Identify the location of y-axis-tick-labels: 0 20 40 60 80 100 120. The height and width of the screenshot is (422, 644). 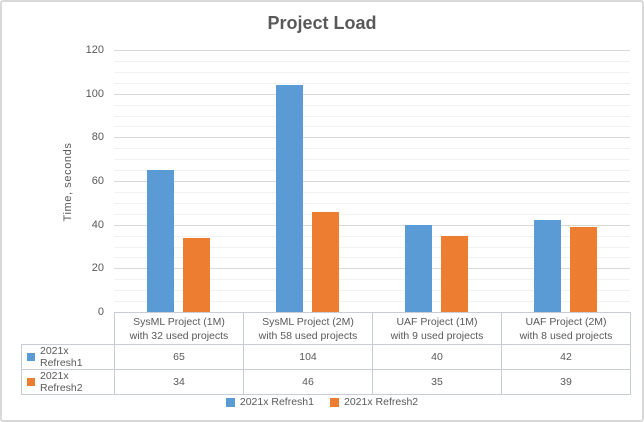
(81, 181).